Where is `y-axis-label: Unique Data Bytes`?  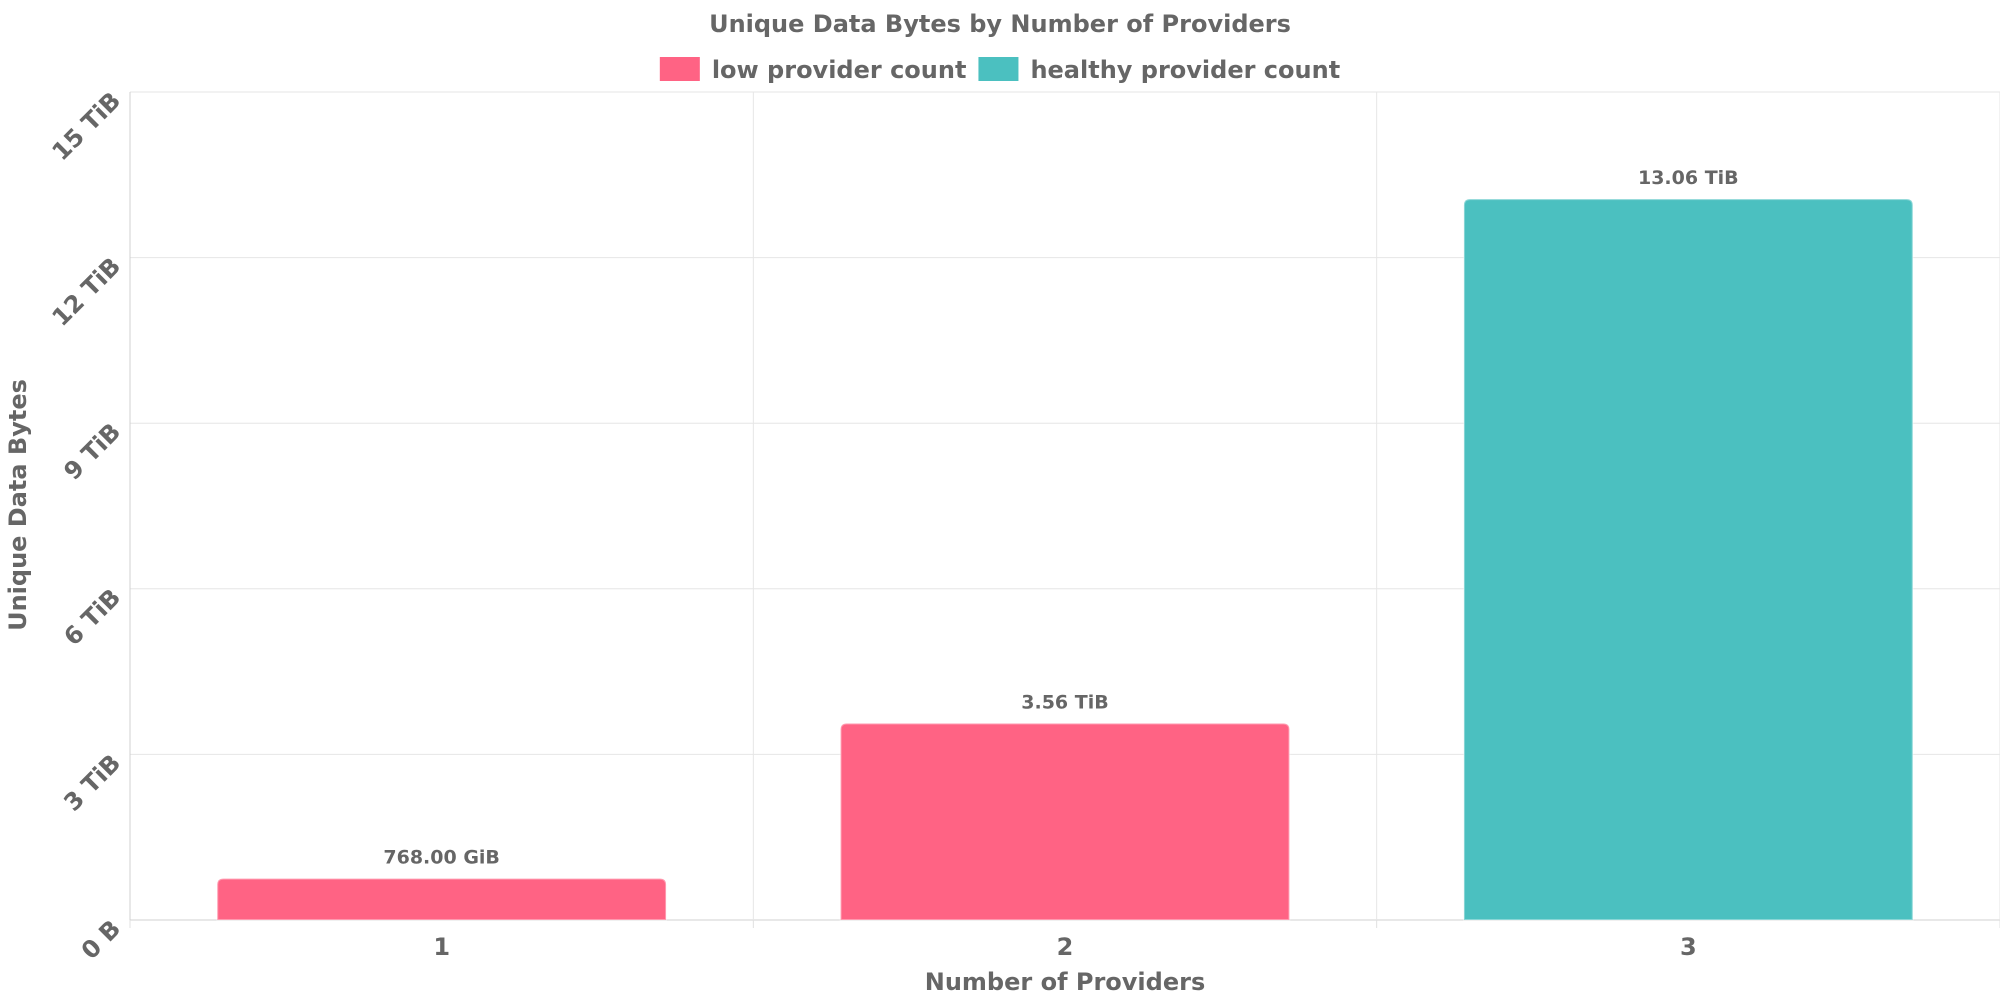
y-axis-label: Unique Data Bytes is located at coordinates (18, 505).